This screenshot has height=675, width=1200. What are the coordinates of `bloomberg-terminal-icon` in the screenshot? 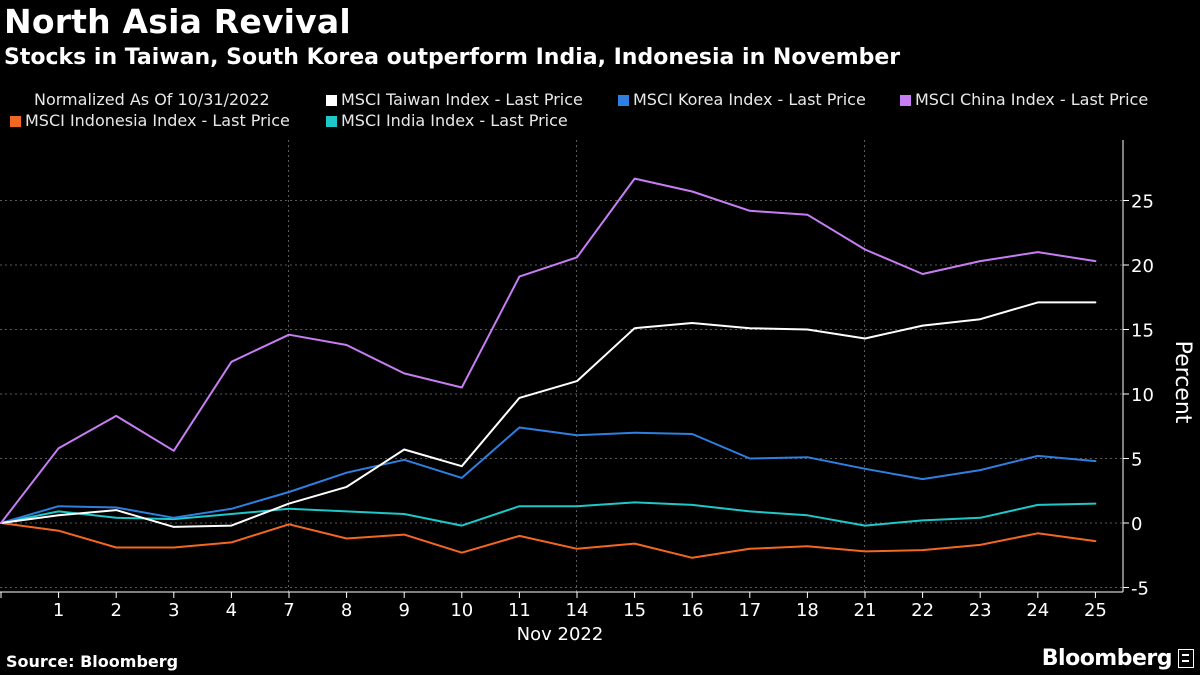 It's located at (1186, 658).